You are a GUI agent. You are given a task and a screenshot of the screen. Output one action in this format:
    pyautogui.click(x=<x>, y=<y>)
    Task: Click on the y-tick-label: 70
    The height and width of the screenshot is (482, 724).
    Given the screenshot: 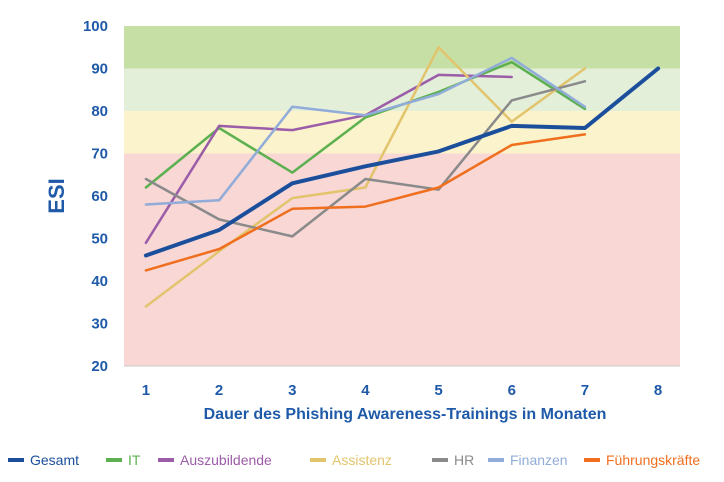 What is the action you would take?
    pyautogui.click(x=99, y=154)
    